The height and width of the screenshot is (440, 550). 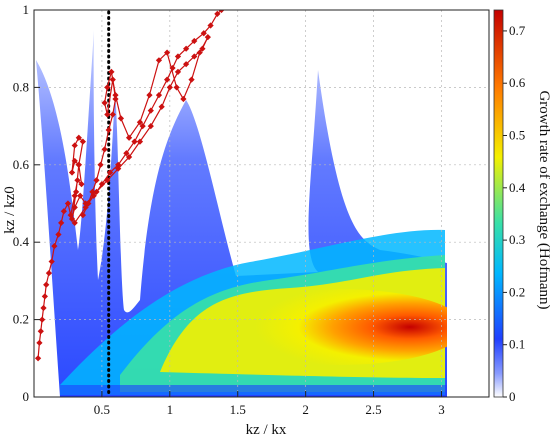 What do you see at coordinates (517, 82) in the screenshot?
I see `colorbar-tick-label: 0.6` at bounding box center [517, 82].